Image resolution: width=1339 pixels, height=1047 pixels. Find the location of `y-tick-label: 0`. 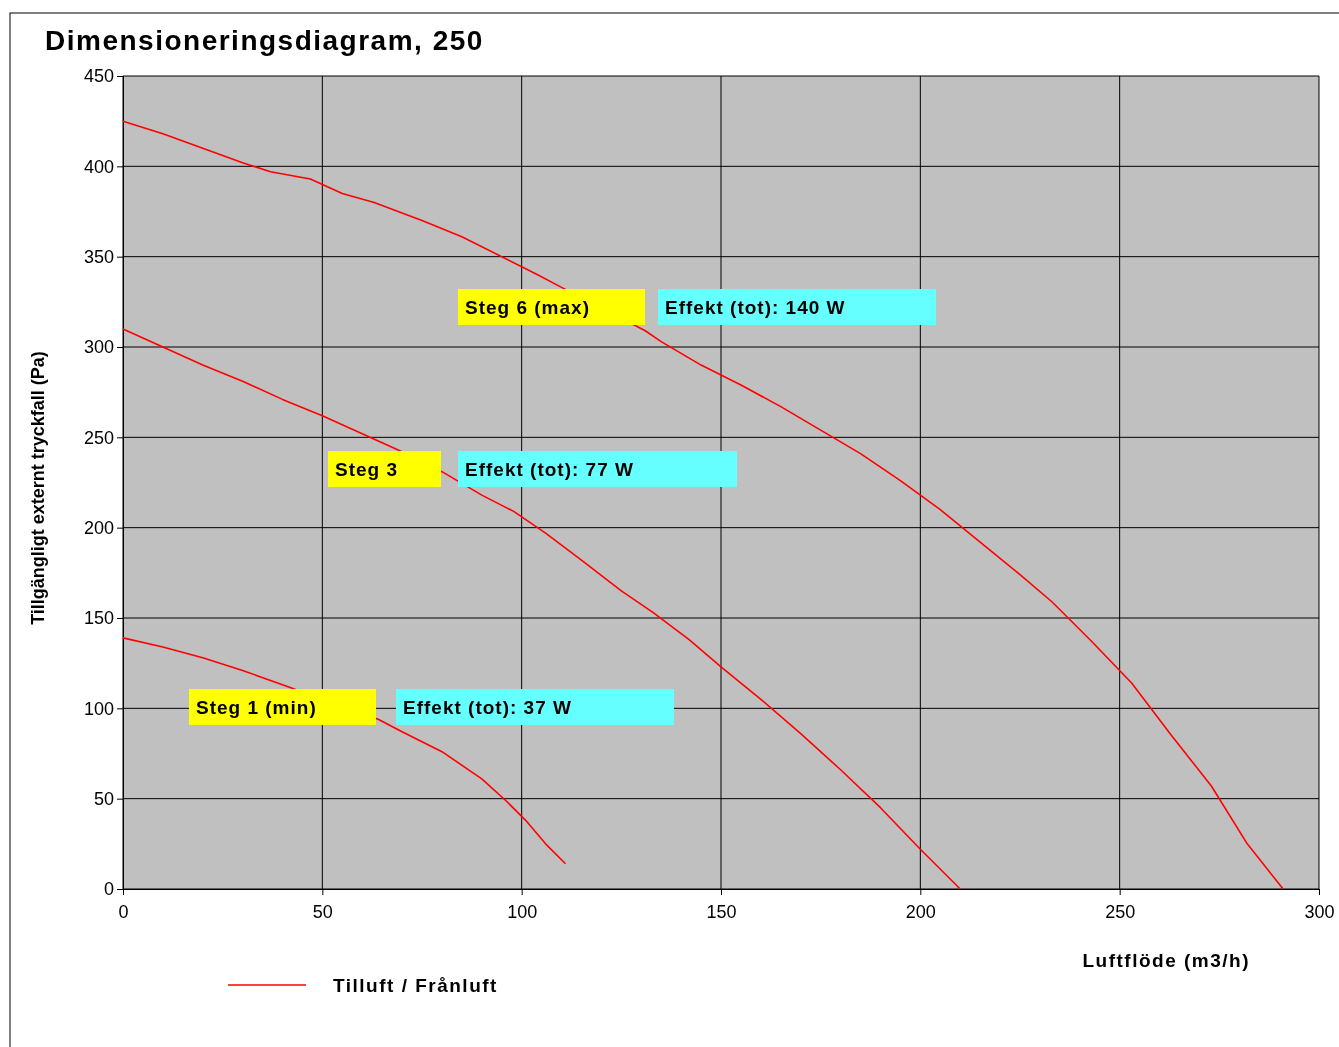

y-tick-label: 0 is located at coordinates (108, 889).